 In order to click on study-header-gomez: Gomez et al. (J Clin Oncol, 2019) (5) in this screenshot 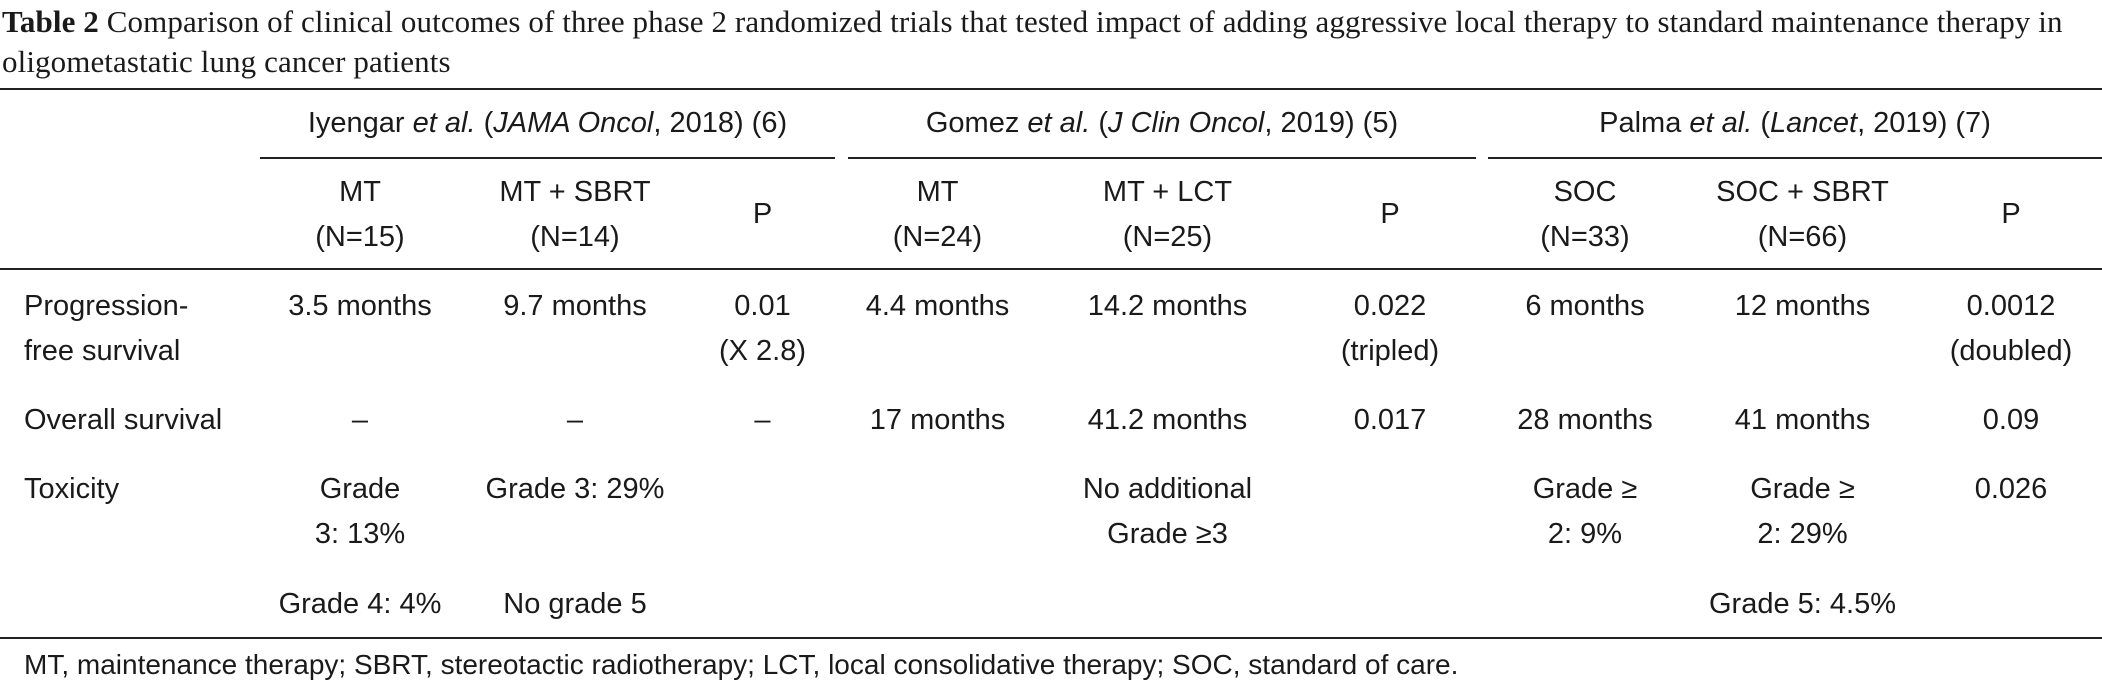, I will do `click(1162, 123)`.